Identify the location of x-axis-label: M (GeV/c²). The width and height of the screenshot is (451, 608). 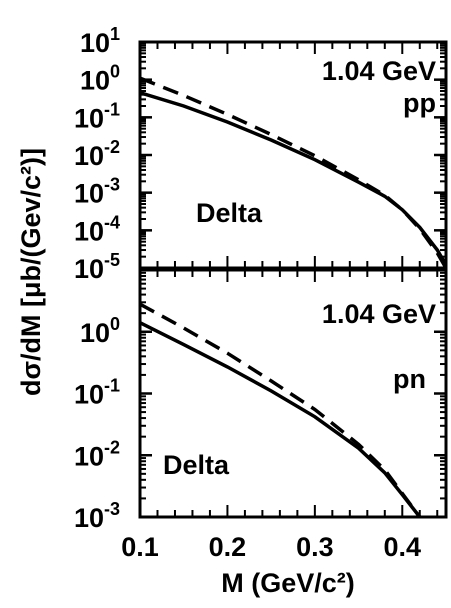
(288, 583).